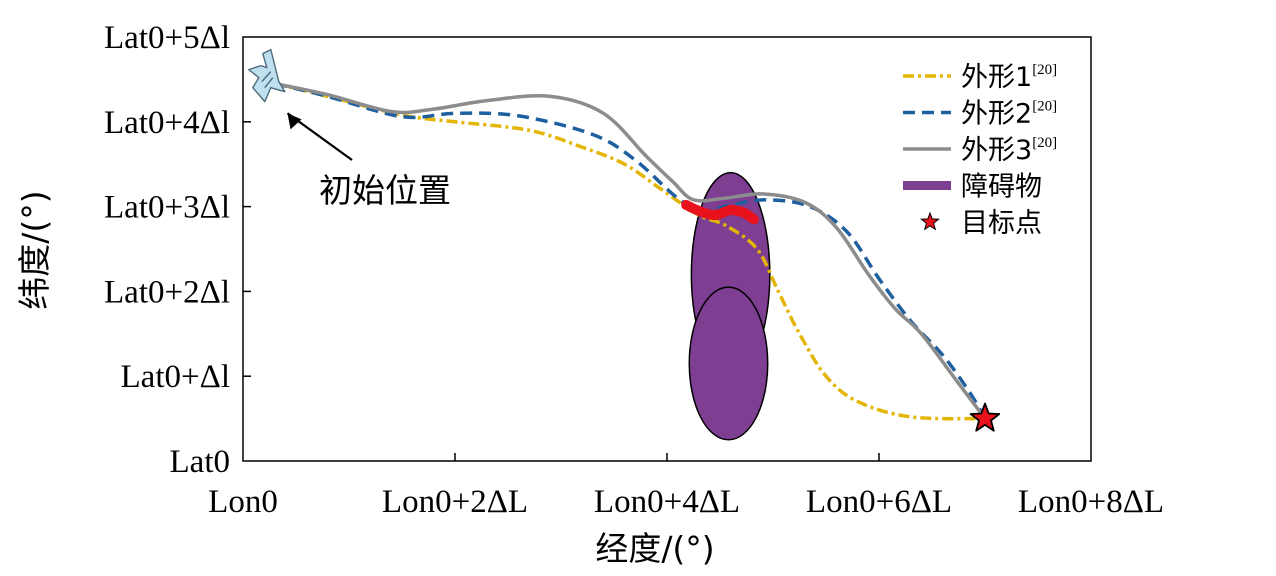 The height and width of the screenshot is (576, 1276). Describe the element at coordinates (167, 292) in the screenshot. I see `y-tick-label-2: Lat0+2Δl` at that location.